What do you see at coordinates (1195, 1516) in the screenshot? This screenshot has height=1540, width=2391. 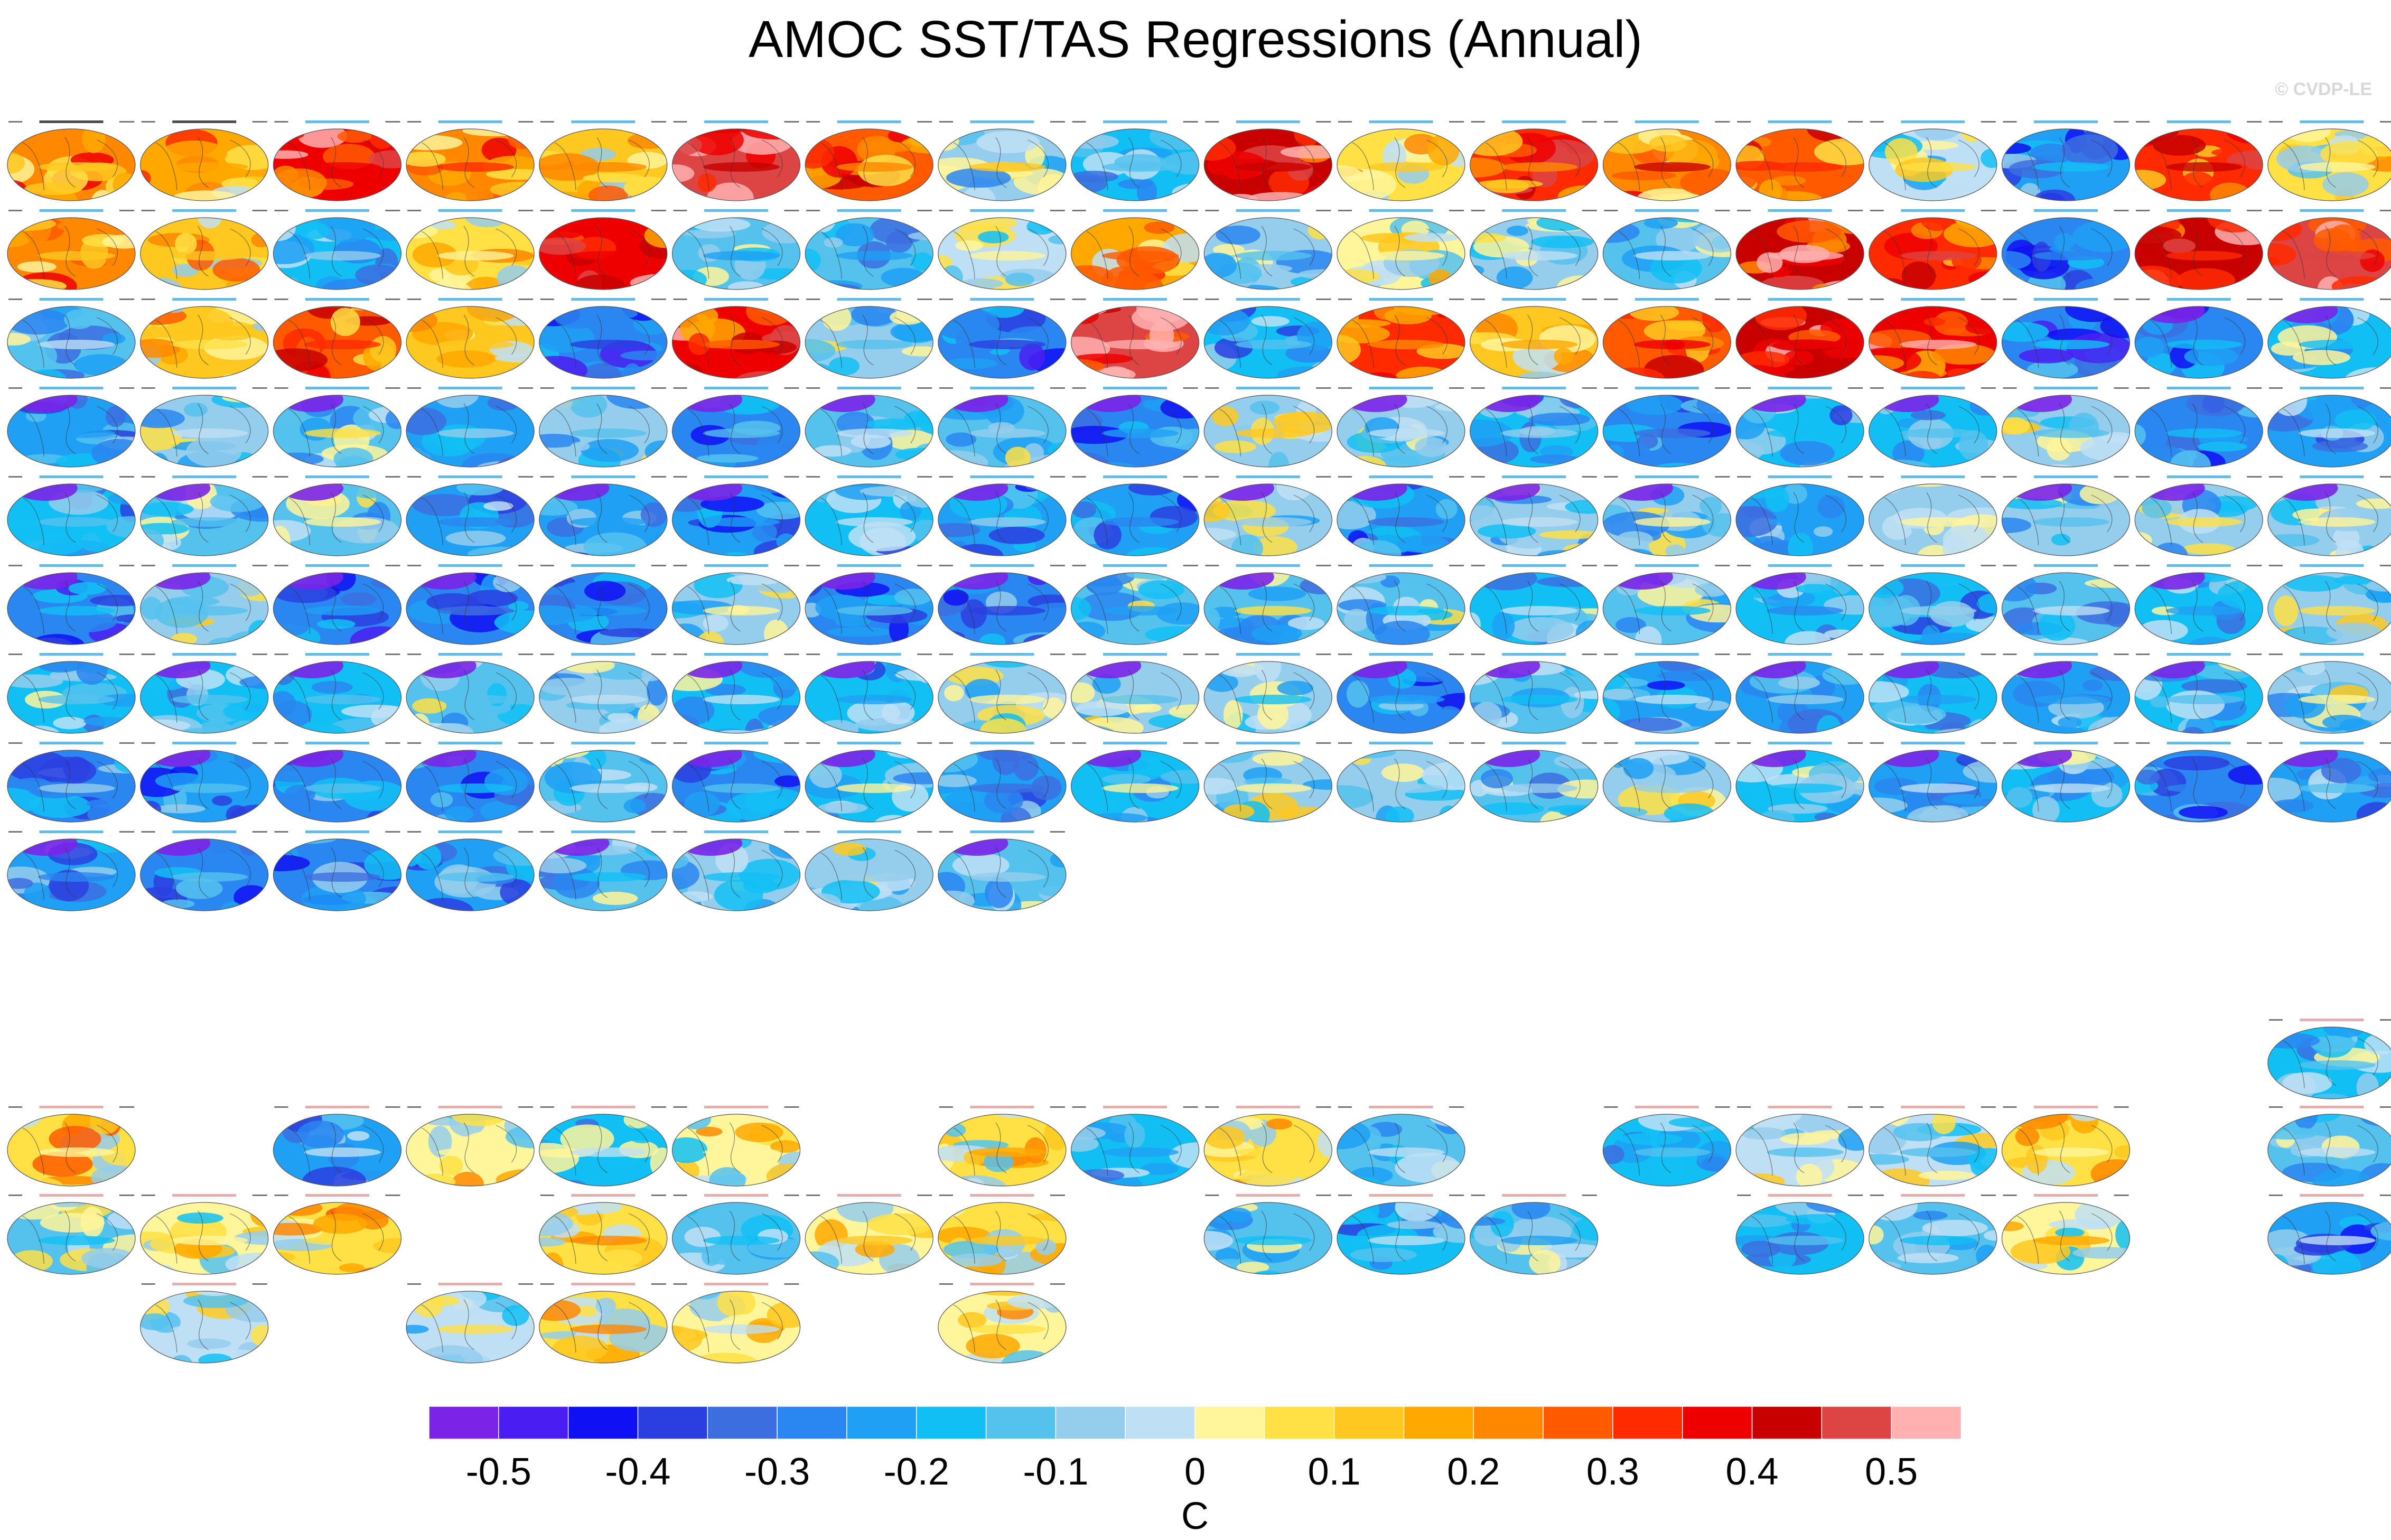 I see `colorbar-unit-label: C` at bounding box center [1195, 1516].